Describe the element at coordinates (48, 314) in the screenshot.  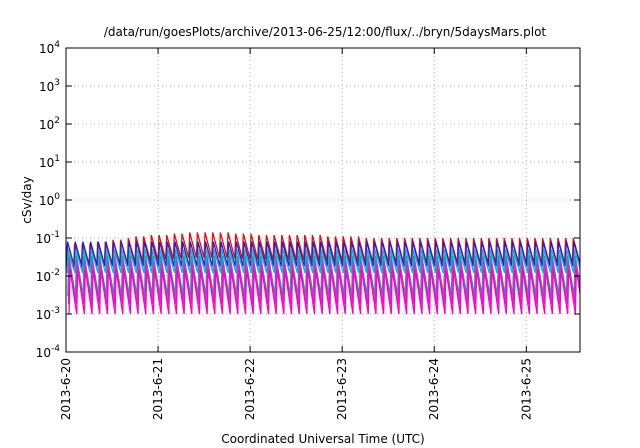
I see `y-tick-label: 10⁻³` at that location.